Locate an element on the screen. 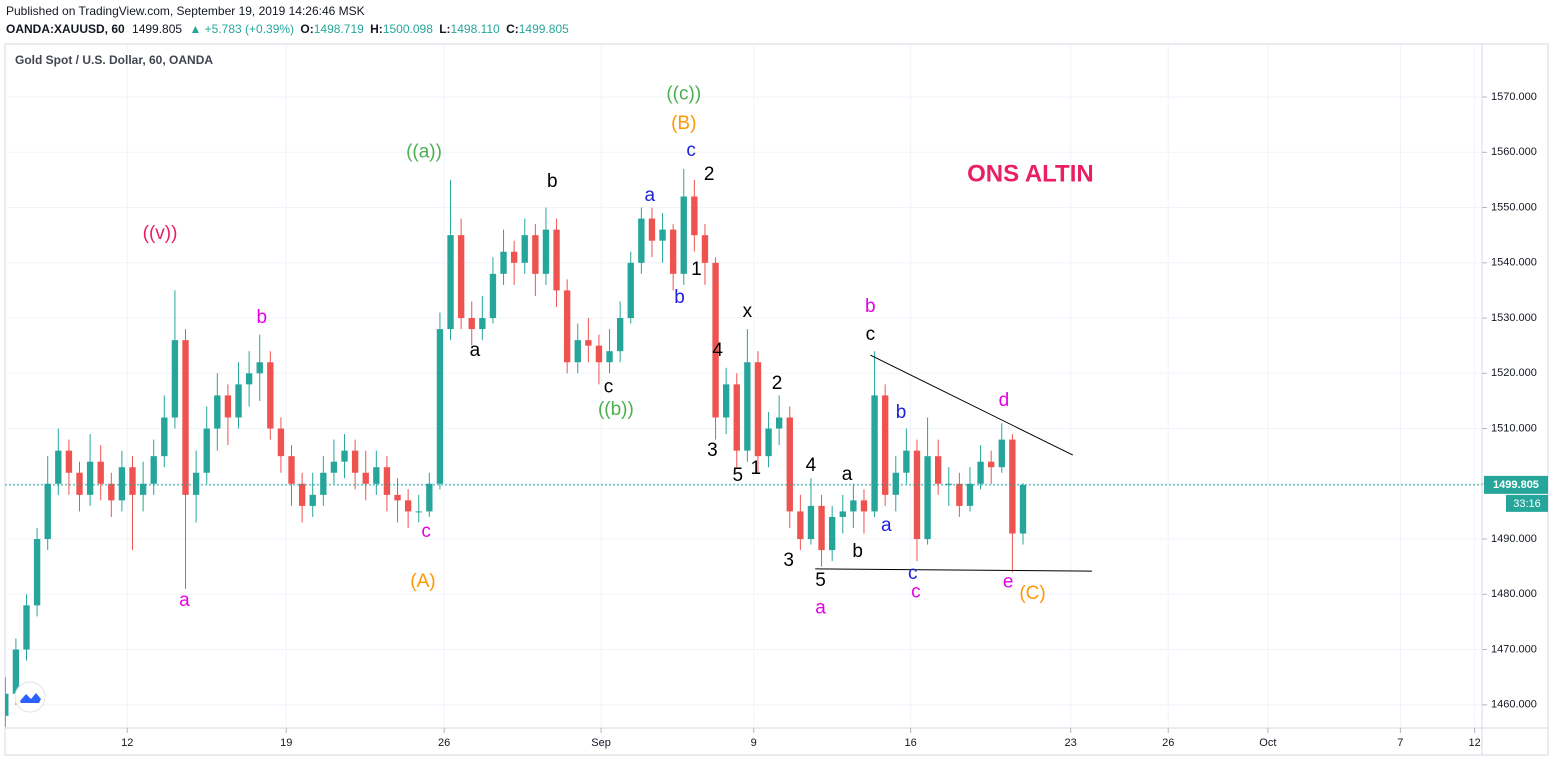 Image resolution: width=1556 pixels, height=761 pixels. countdown: 33:16 is located at coordinates (1527, 504).